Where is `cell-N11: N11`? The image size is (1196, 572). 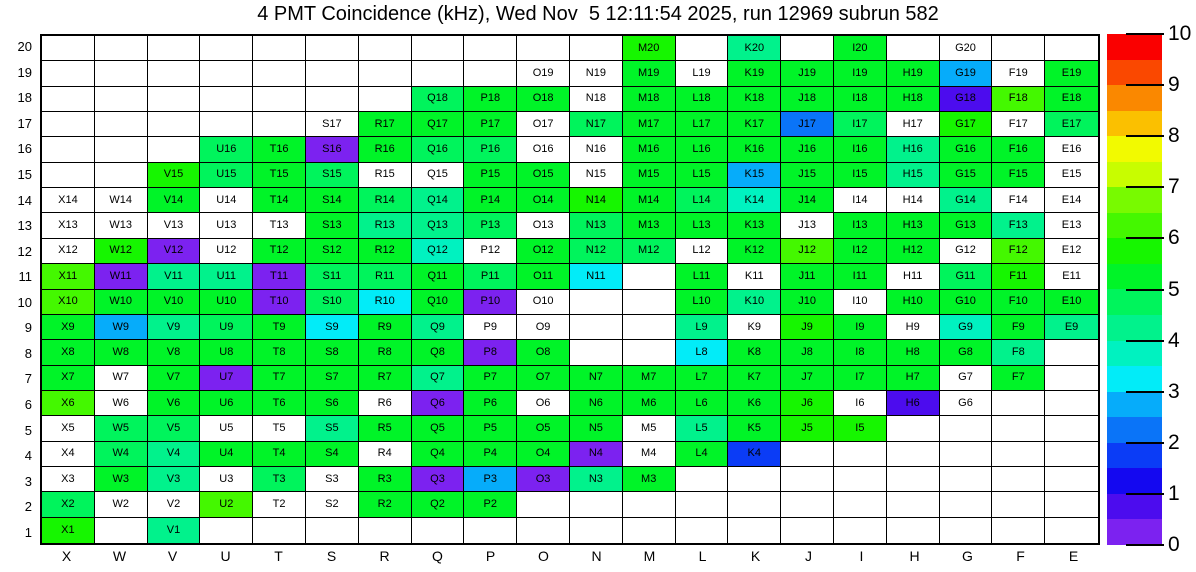
cell-N11: N11 is located at coordinates (596, 277).